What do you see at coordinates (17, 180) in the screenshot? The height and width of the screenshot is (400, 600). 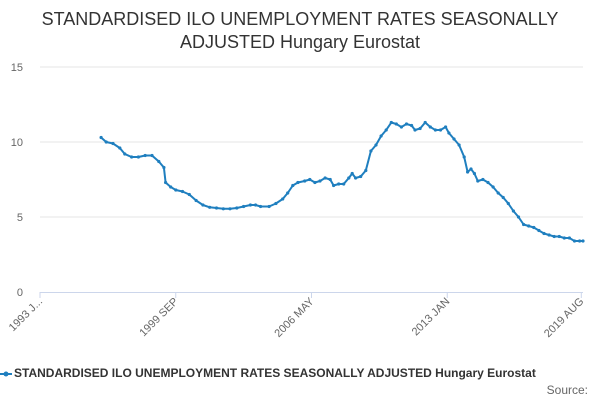 I see `y-axis-tick-labels: 0 5 10 15` at bounding box center [17, 180].